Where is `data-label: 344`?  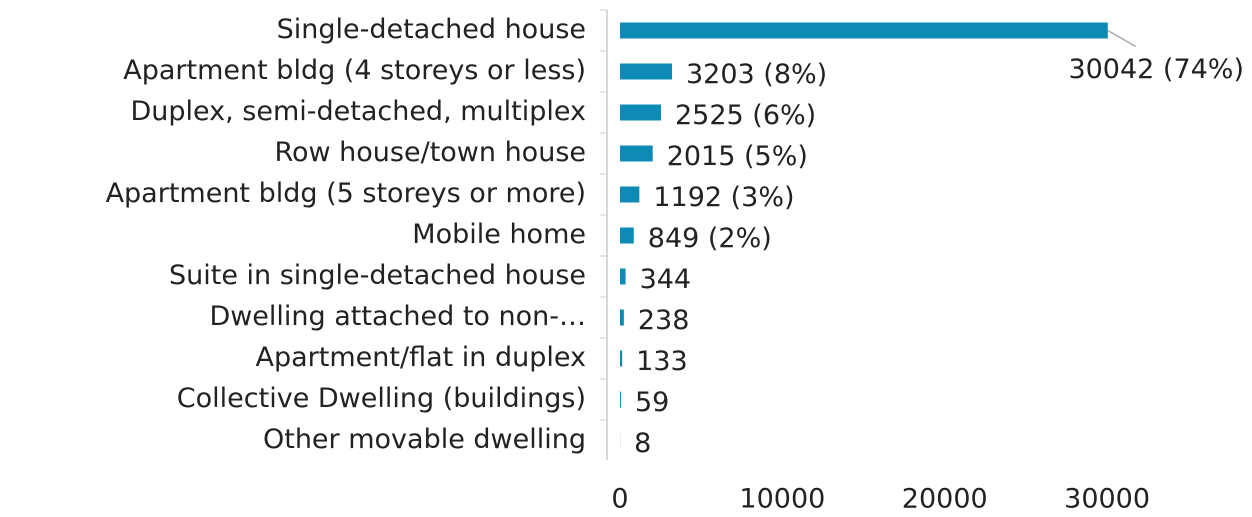 data-label: 344 is located at coordinates (666, 279).